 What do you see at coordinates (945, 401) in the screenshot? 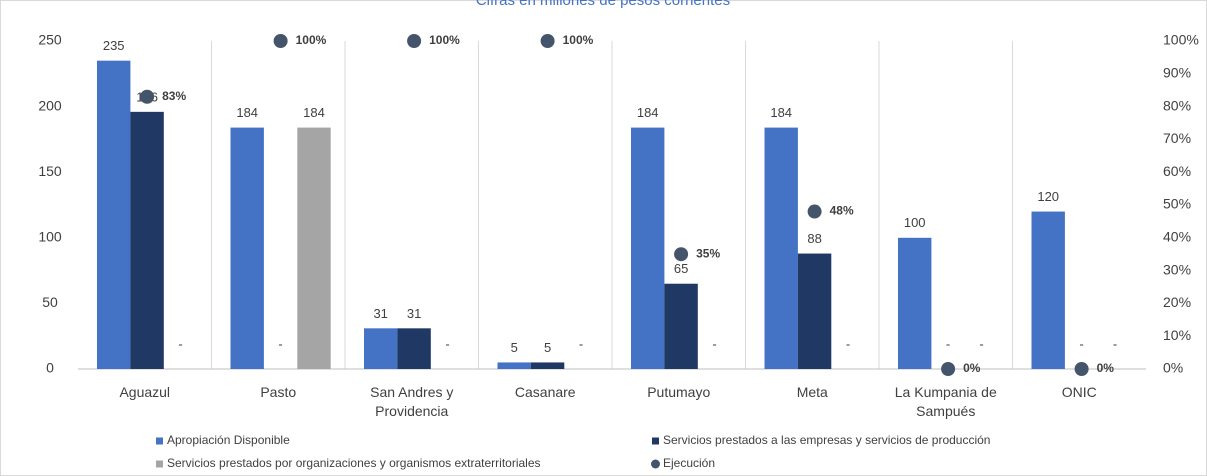
I see `x-tick-label: La Kumpania de Sampués` at bounding box center [945, 401].